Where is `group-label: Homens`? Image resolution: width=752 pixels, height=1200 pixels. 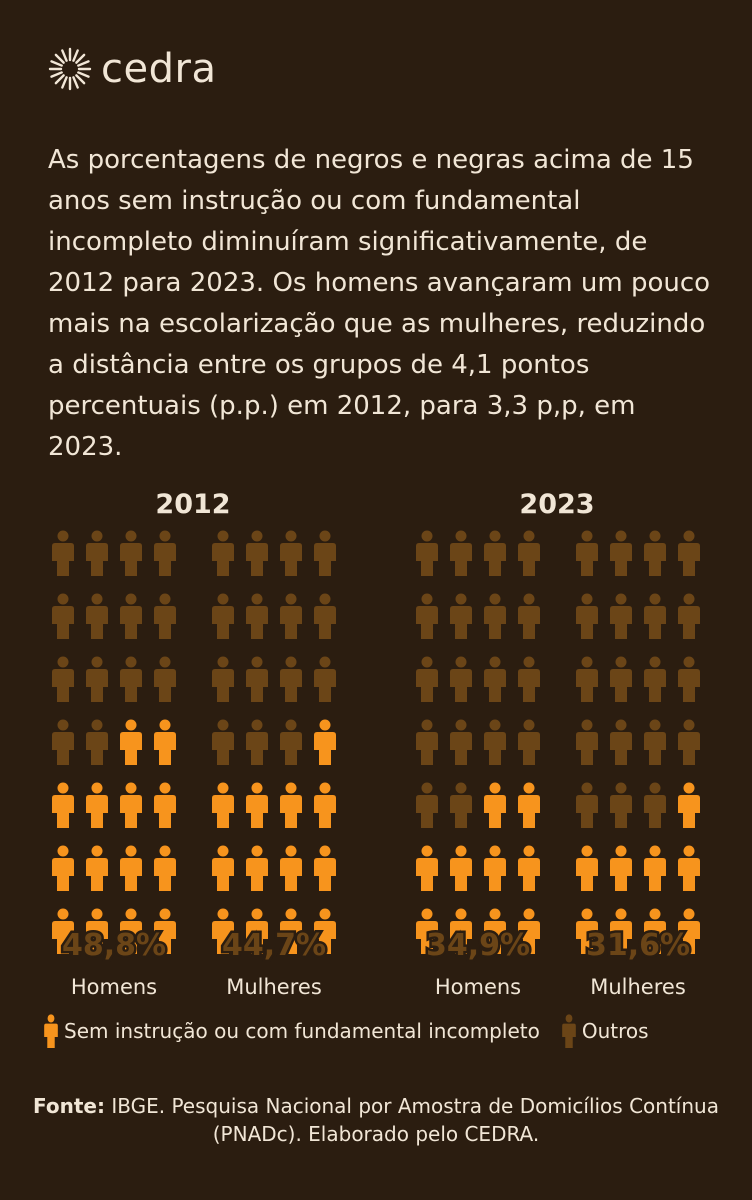
group-label: Homens is located at coordinates (114, 987).